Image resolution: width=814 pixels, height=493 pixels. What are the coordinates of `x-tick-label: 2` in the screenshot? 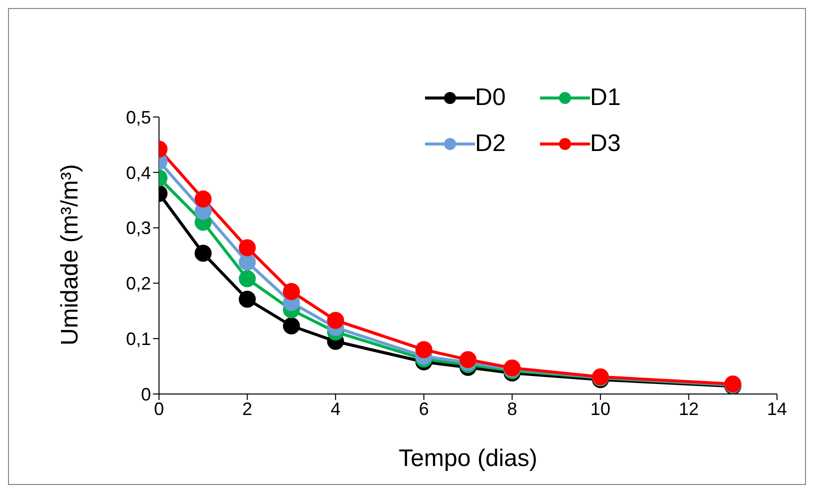 It's located at (247, 408).